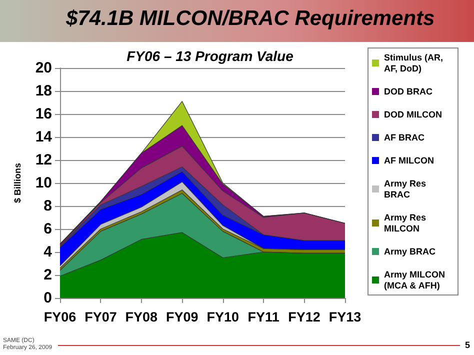 The image size is (474, 355). Describe the element at coordinates (43, 91) in the screenshot. I see `y-tick-label: 18` at that location.